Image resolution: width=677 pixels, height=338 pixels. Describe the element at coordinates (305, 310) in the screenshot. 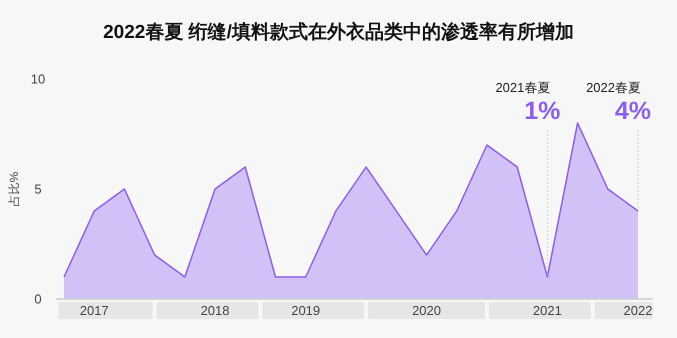

I see `x-tick-label: 2019` at that location.